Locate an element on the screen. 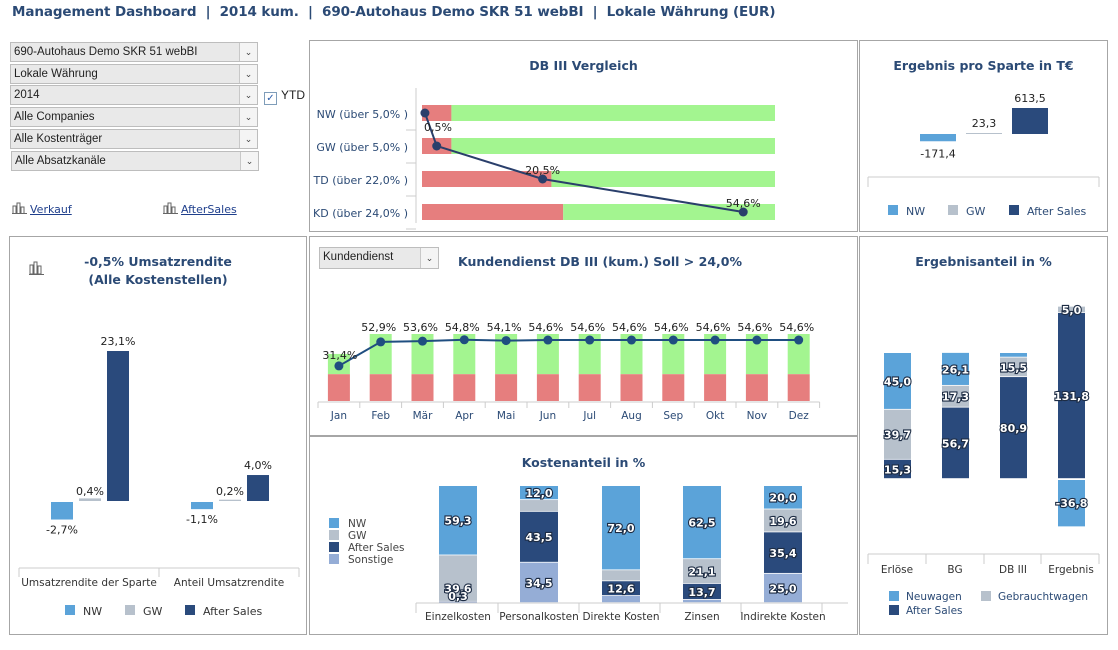 Image resolution: width=1118 pixels, height=650 pixels. data-label: -2,7% is located at coordinates (62, 530).